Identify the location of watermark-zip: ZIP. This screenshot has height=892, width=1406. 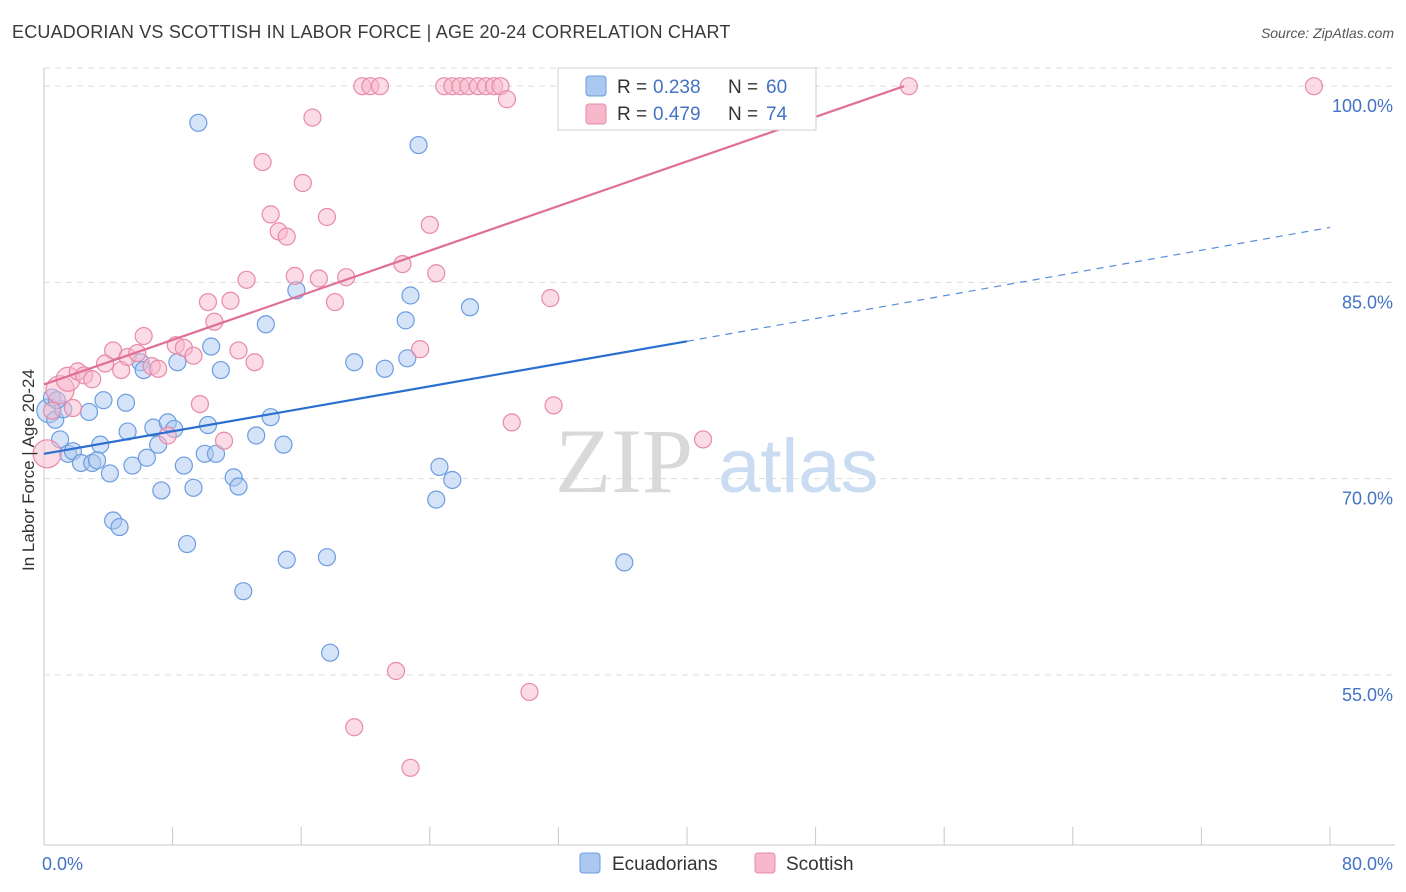
(624, 461).